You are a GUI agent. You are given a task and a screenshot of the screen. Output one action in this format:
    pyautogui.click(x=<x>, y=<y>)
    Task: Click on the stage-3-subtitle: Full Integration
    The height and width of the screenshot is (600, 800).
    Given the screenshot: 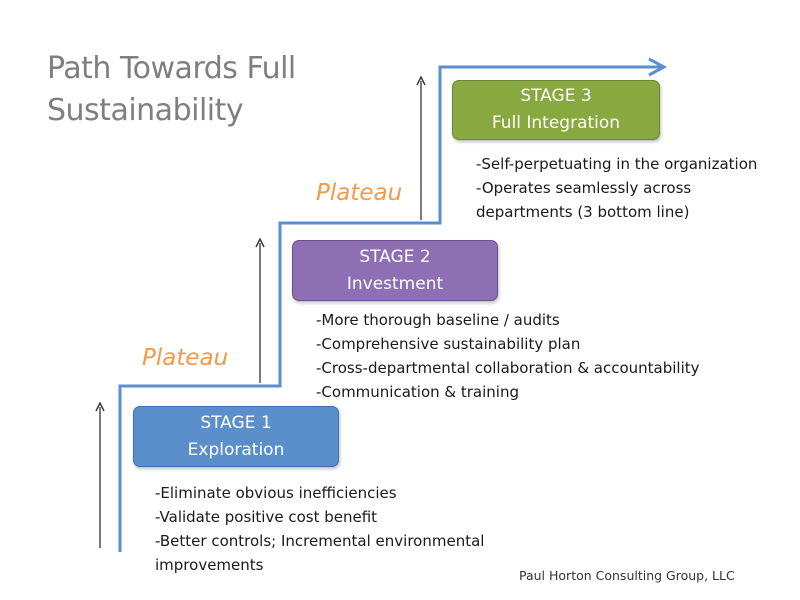 What is the action you would take?
    pyautogui.click(x=556, y=123)
    